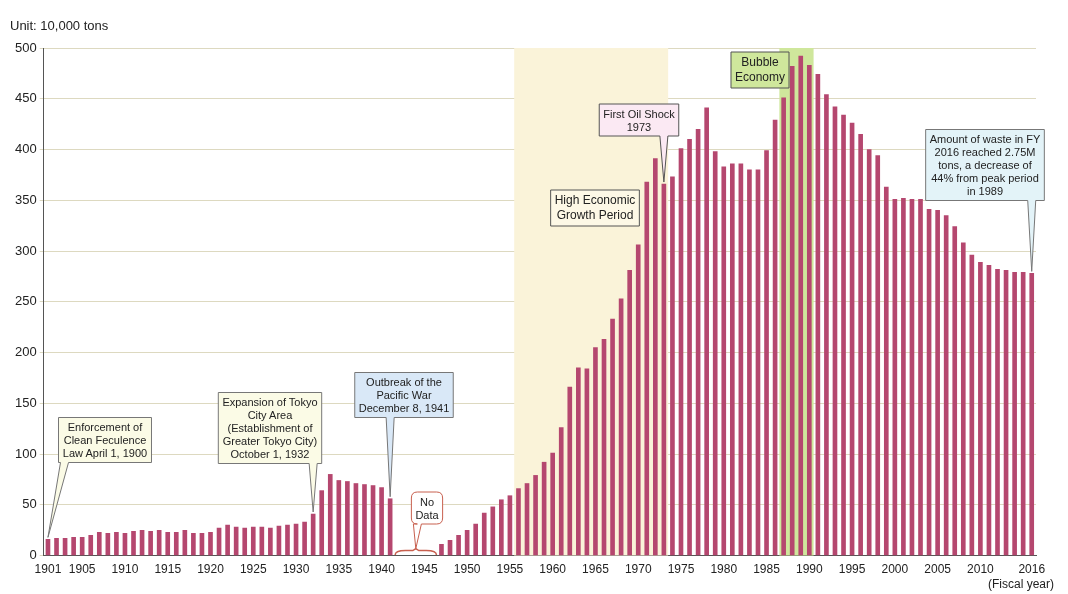  Describe the element at coordinates (25, 301) in the screenshot. I see `y-tick-label: 250` at that location.